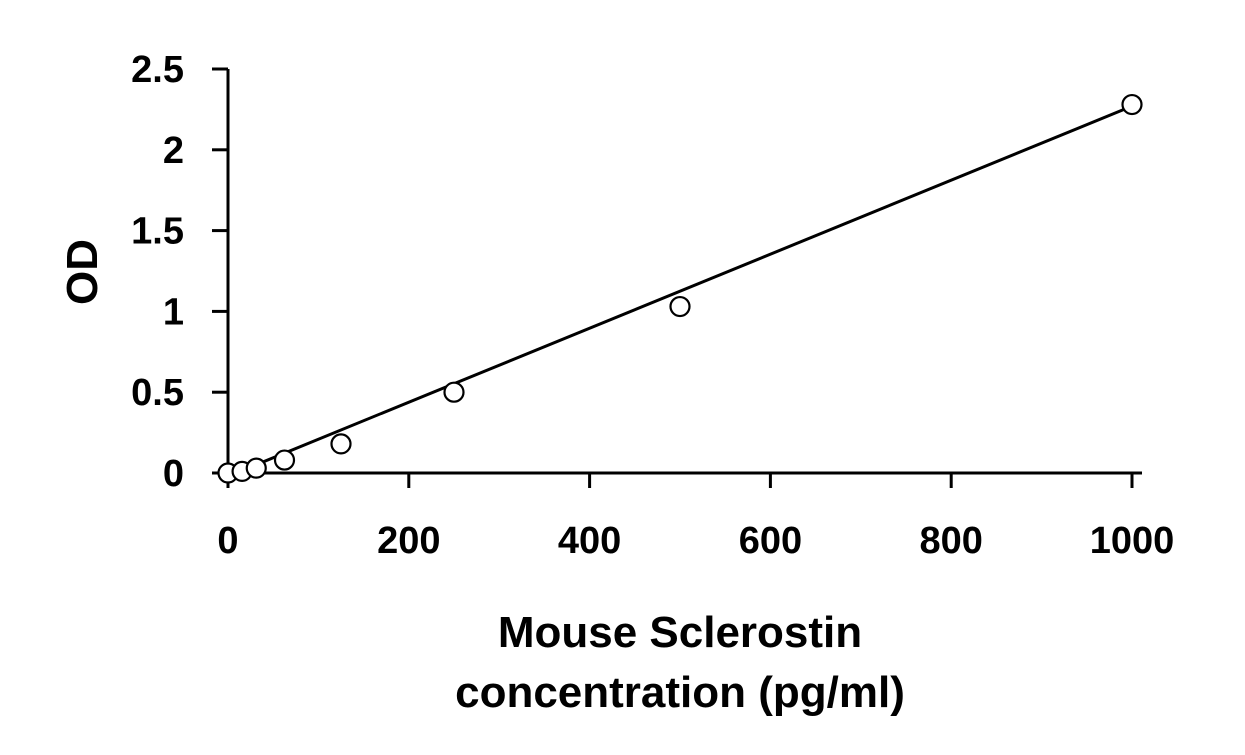 The image size is (1245, 755). I want to click on x-axis-title-line-1: Mouse Sclerostin, so click(680, 632).